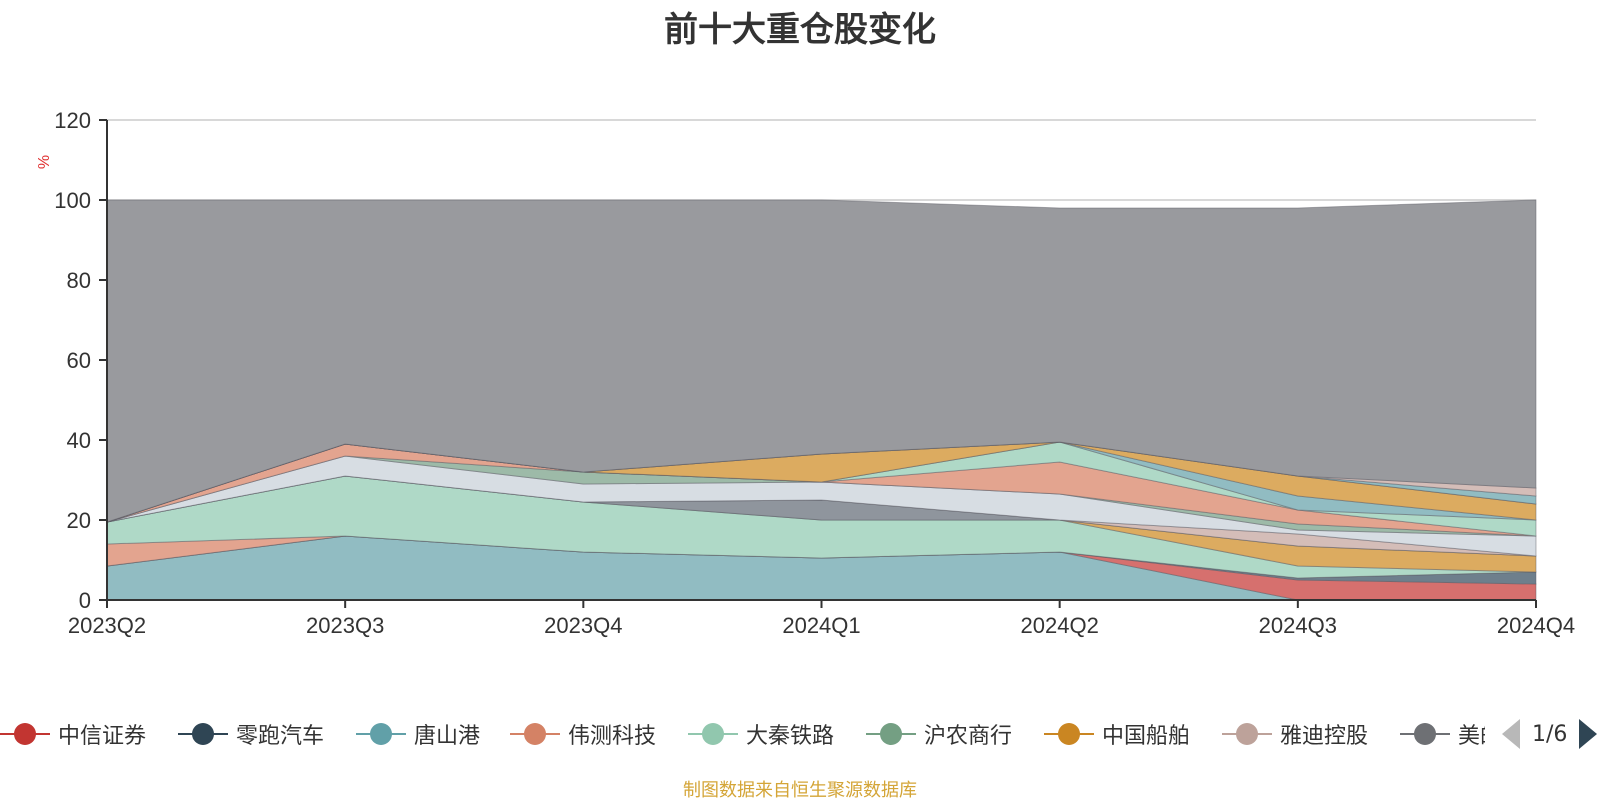 The image size is (1600, 802). I want to click on chart-title: 前十大重仓股变化, so click(800, 30).